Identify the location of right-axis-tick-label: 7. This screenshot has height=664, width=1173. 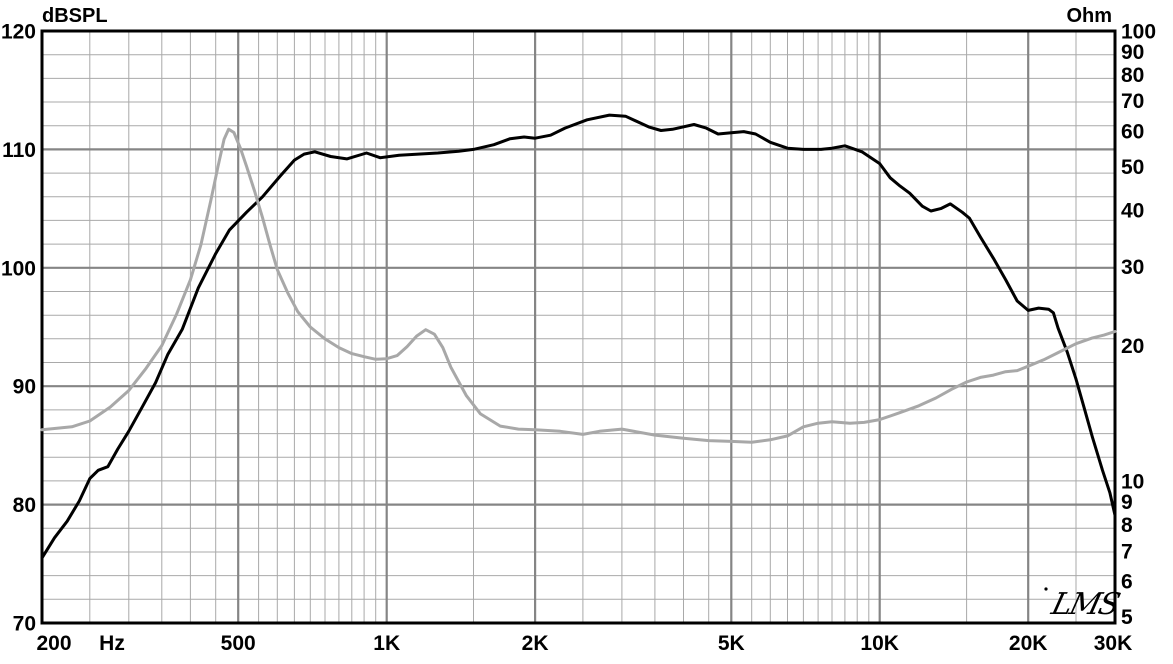
(1127, 551).